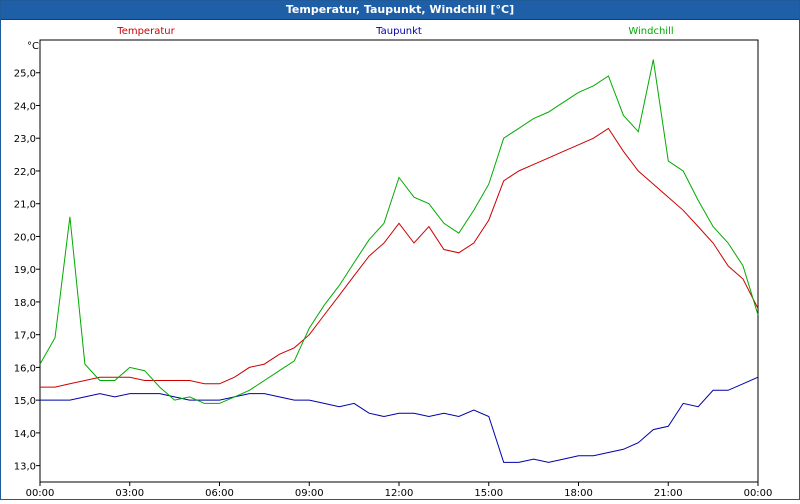 The height and width of the screenshot is (504, 800). What do you see at coordinates (25, 237) in the screenshot?
I see `y-tick-label: 20,0` at bounding box center [25, 237].